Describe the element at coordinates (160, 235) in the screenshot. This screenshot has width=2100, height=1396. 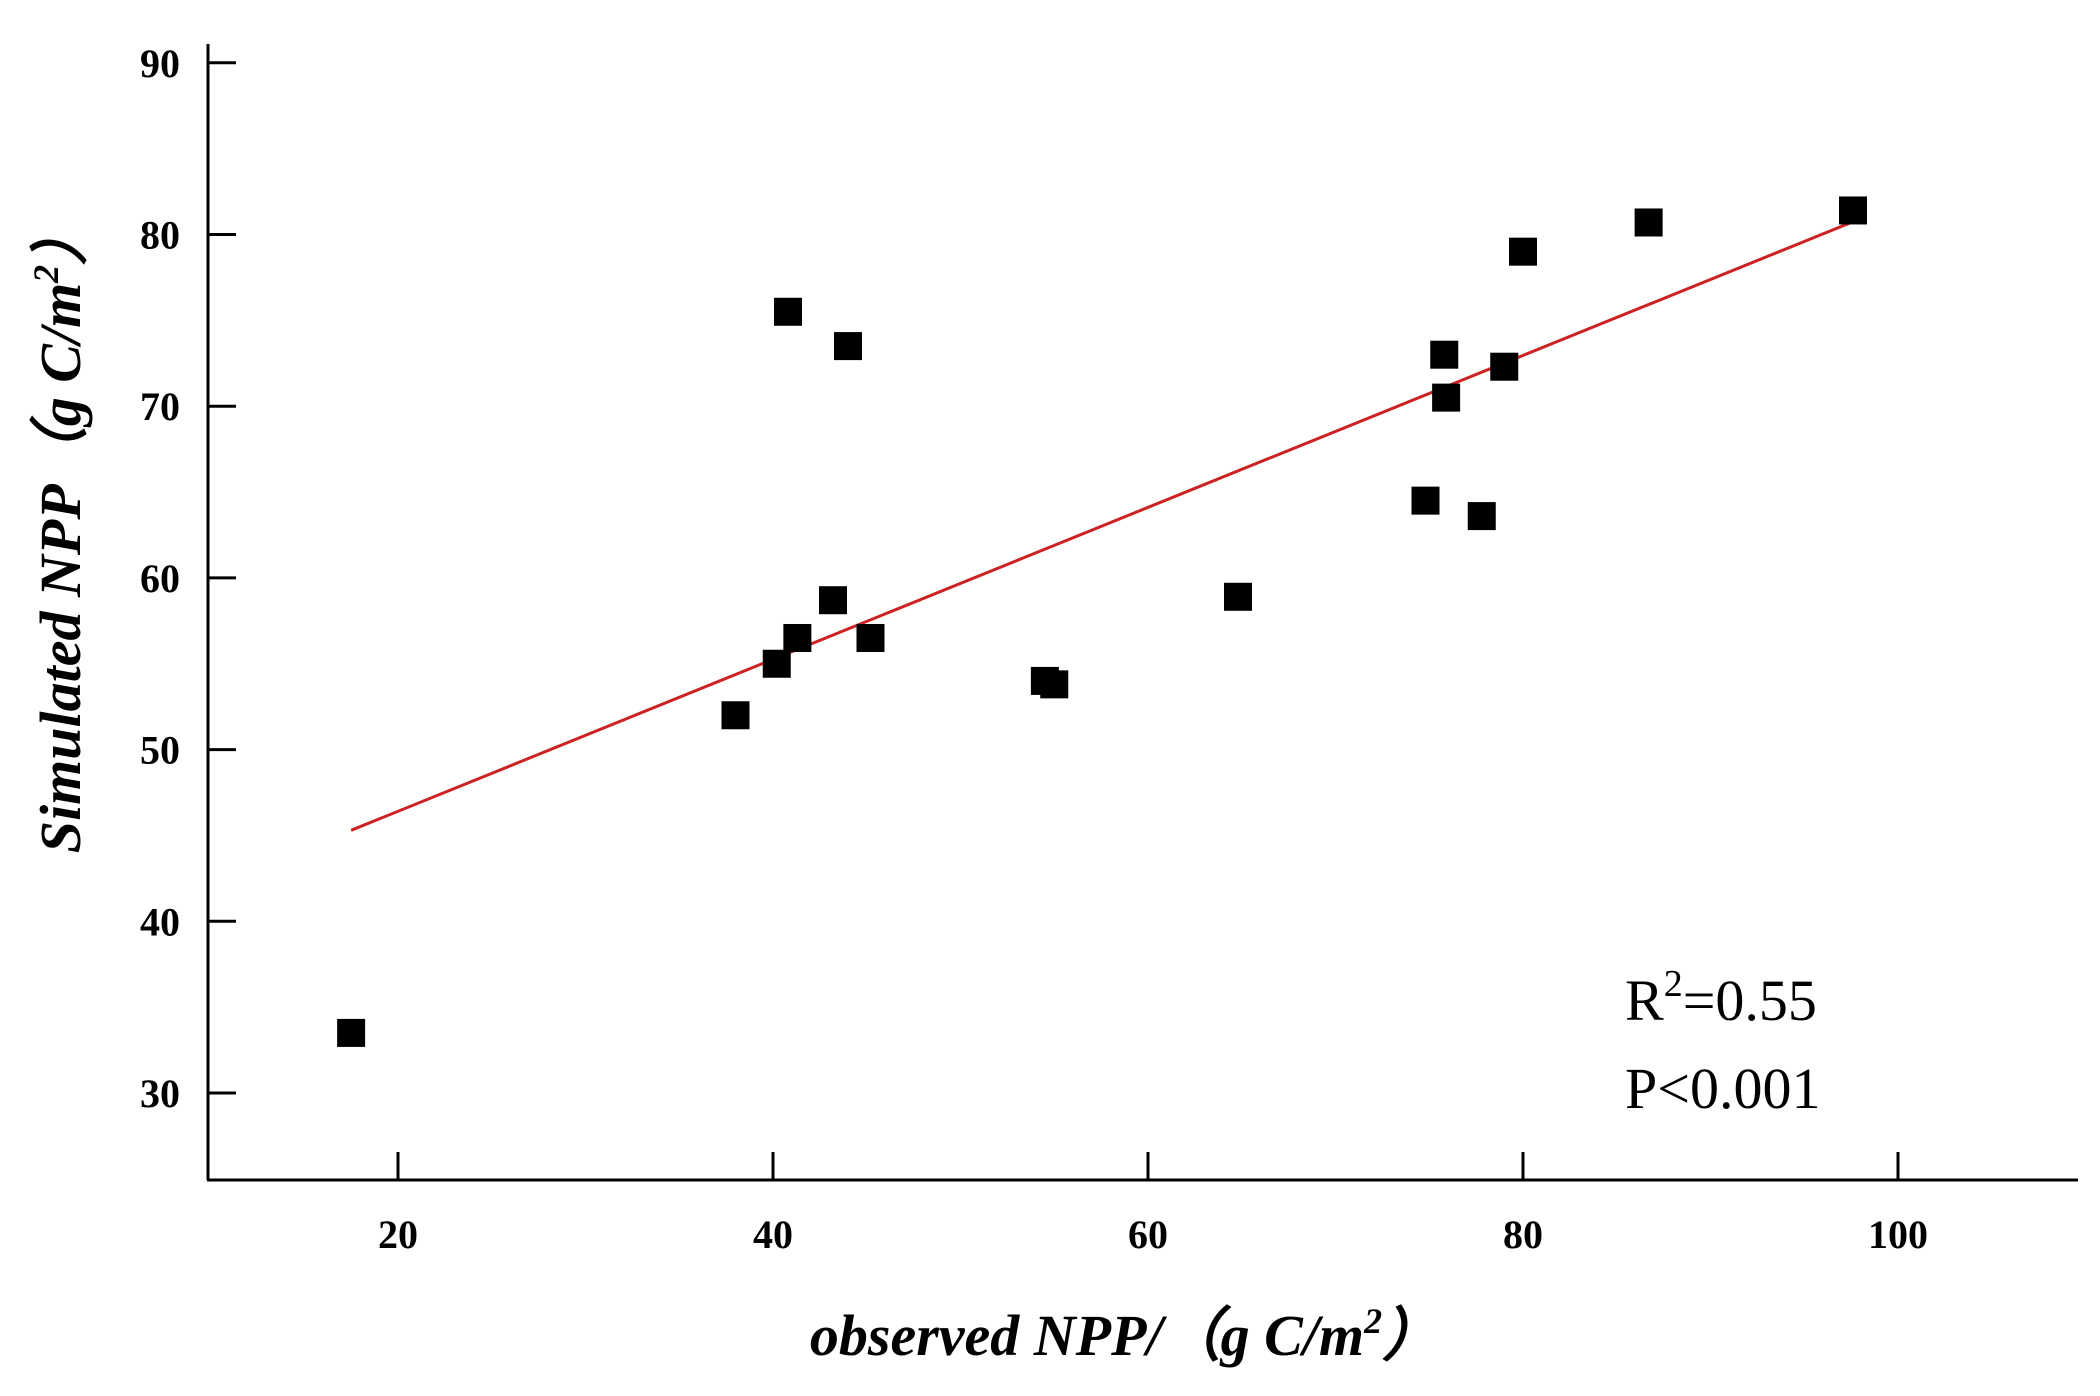
I see `y-tick-label: 80` at that location.